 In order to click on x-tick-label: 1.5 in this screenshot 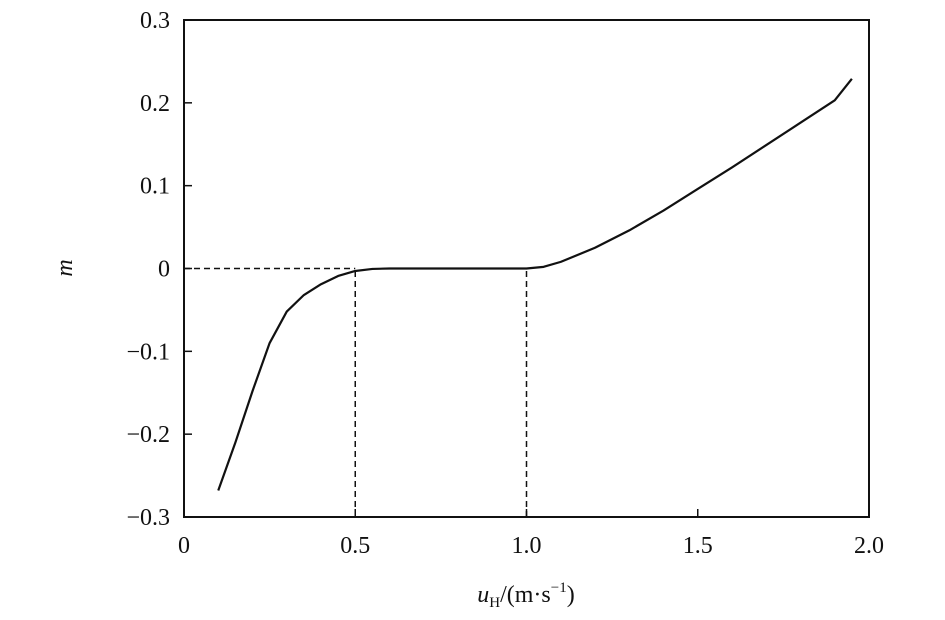, I will do `click(698, 546)`.